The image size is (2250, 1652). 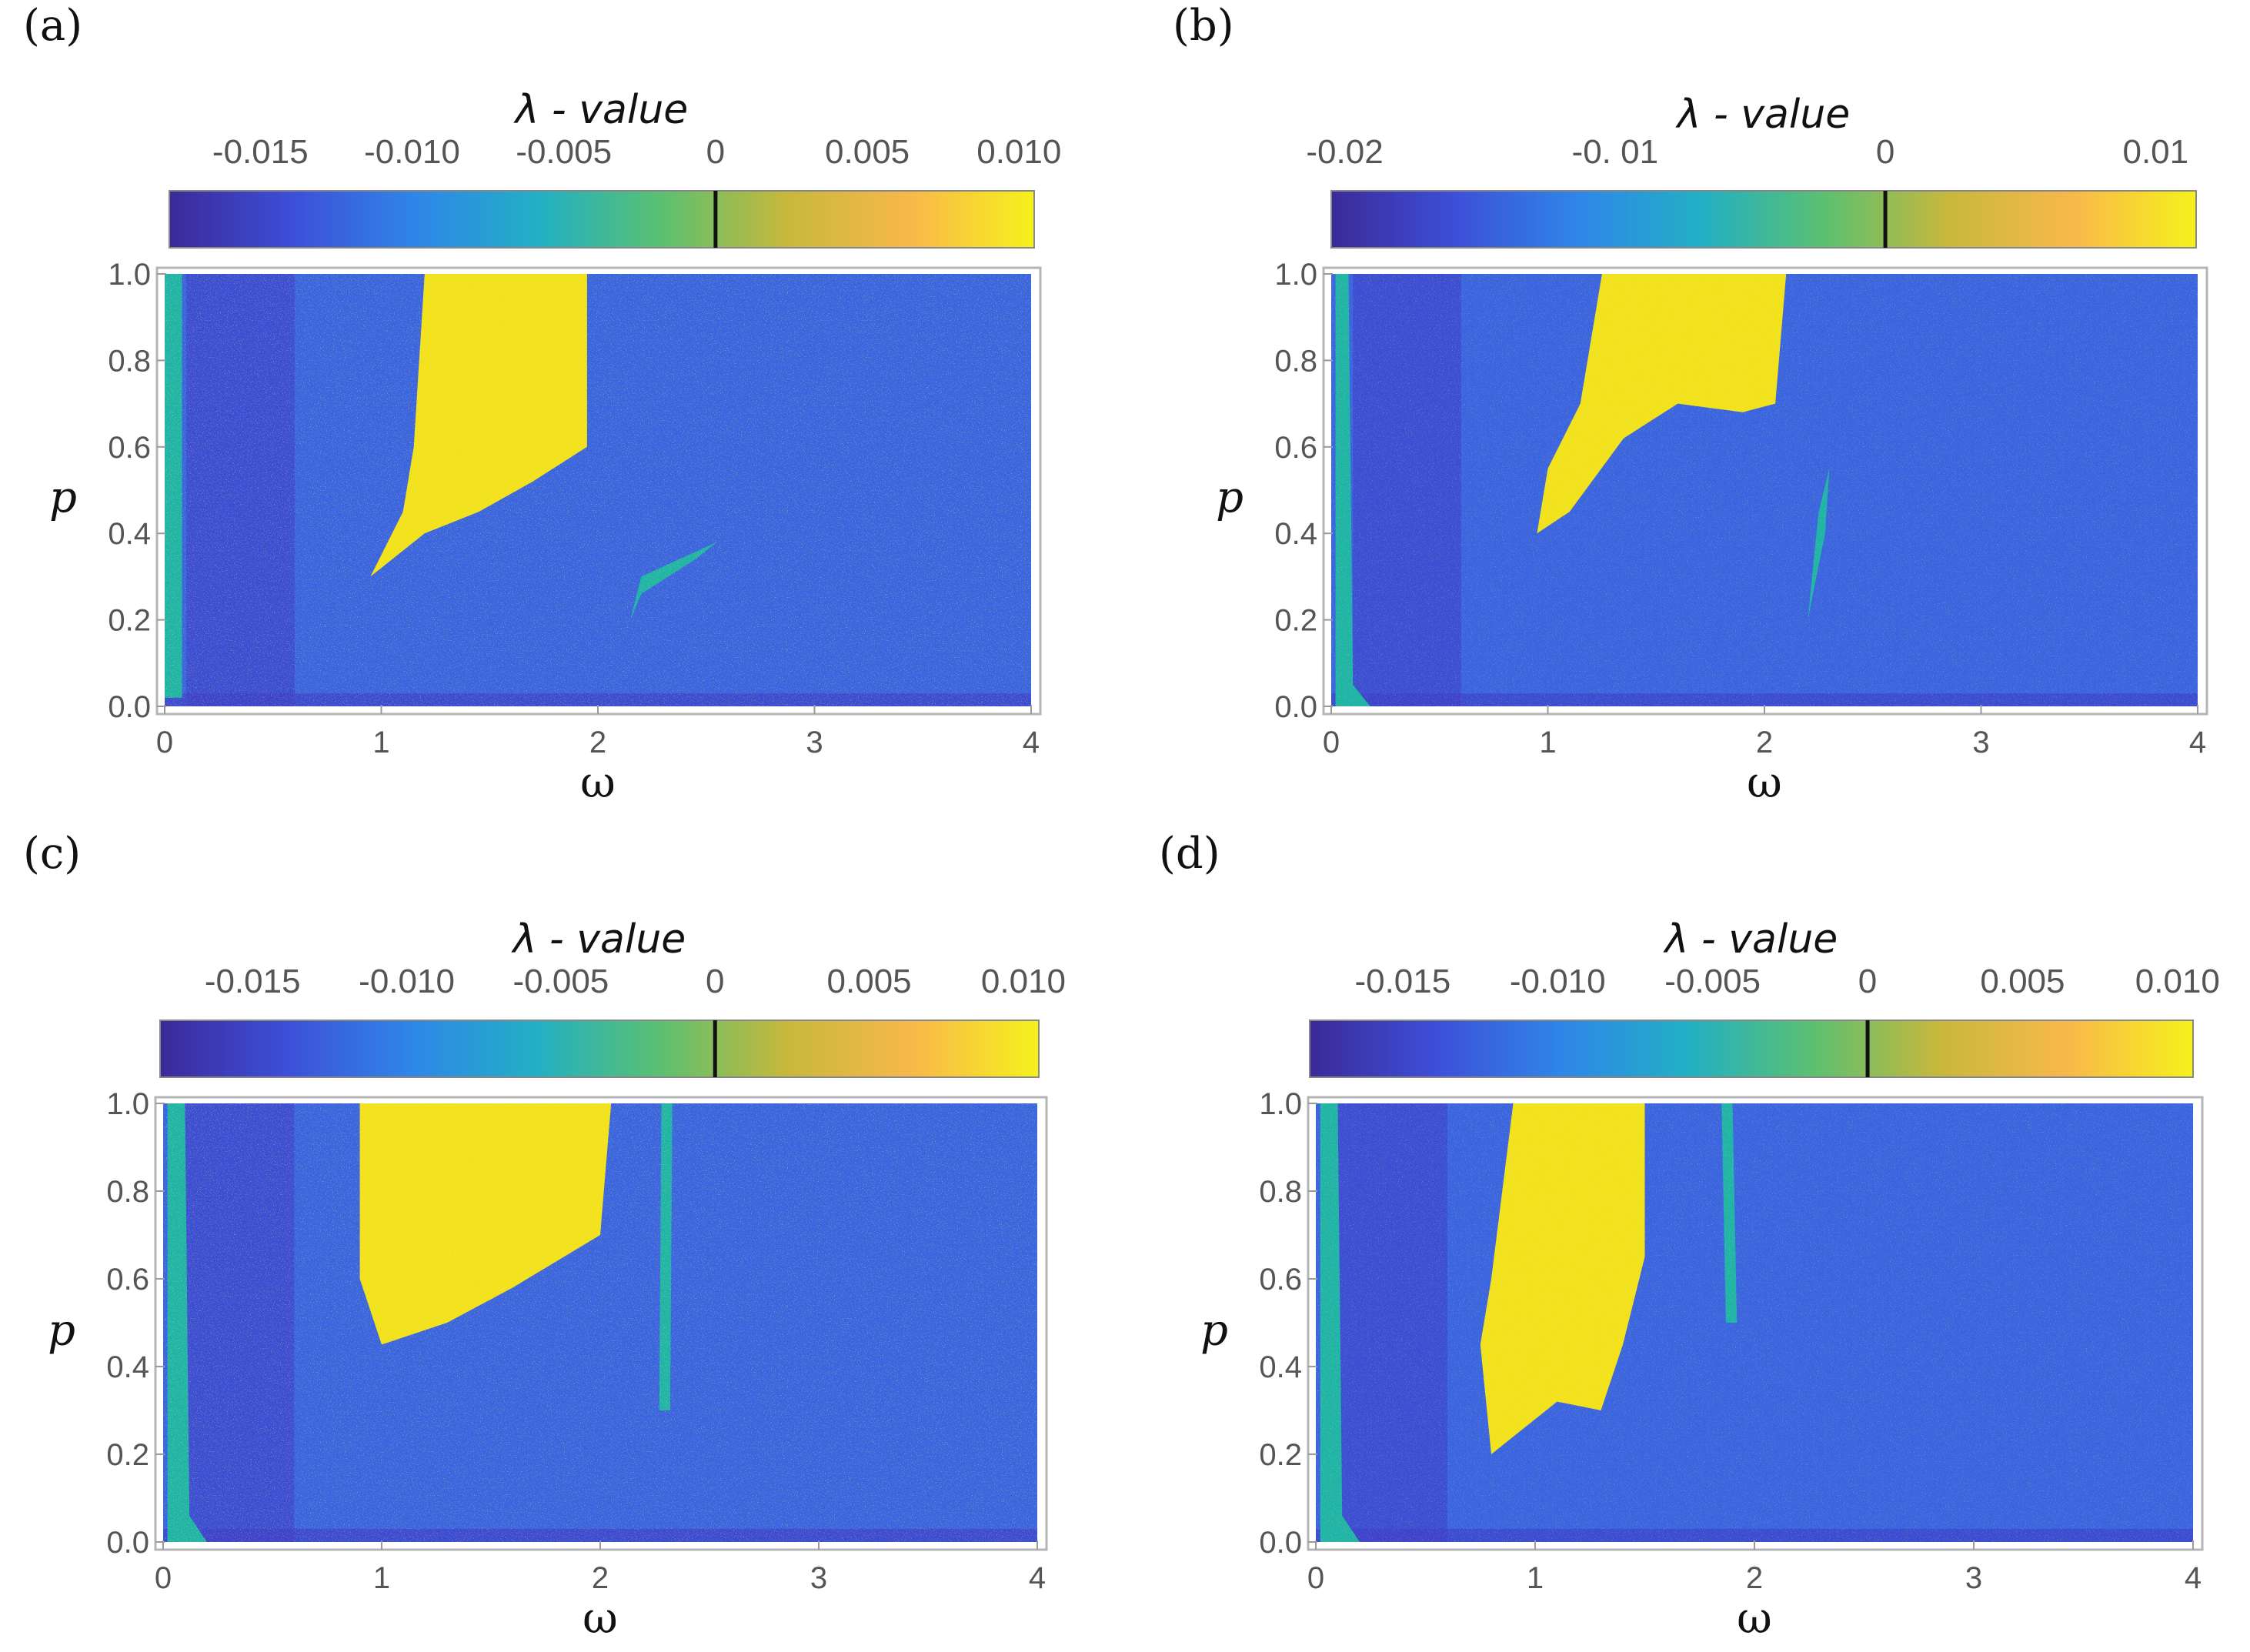 I want to click on colorbar-tick-label: -0. 01, so click(x=1616, y=152).